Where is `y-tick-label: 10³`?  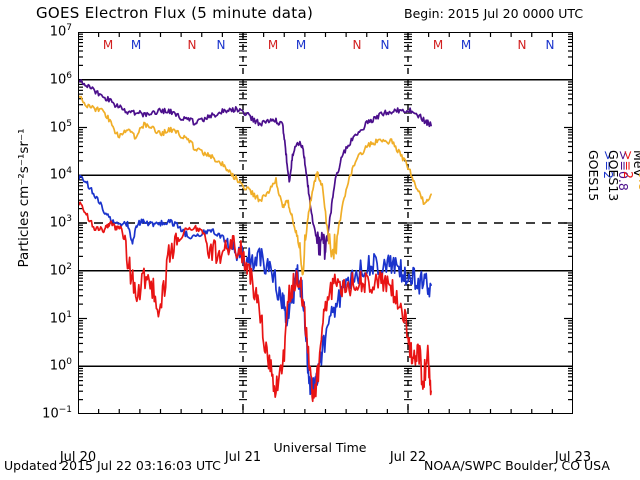 y-tick-label: 10³ is located at coordinates (60, 222).